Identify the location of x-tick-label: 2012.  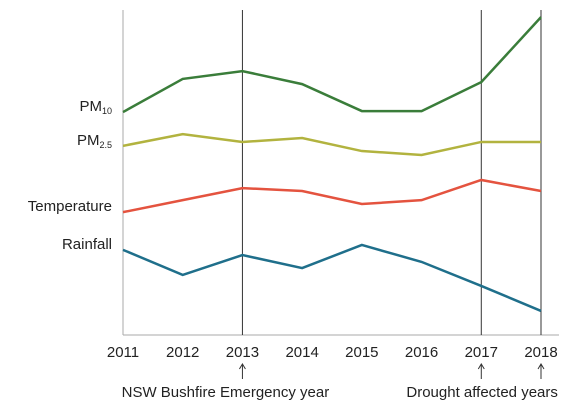
(182, 352).